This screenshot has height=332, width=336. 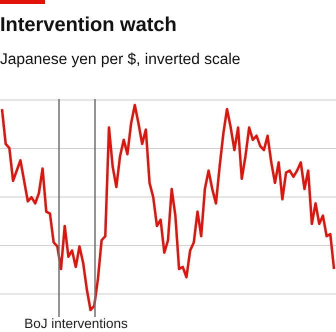 I want to click on chart-title: Intervention watch, so click(x=88, y=25).